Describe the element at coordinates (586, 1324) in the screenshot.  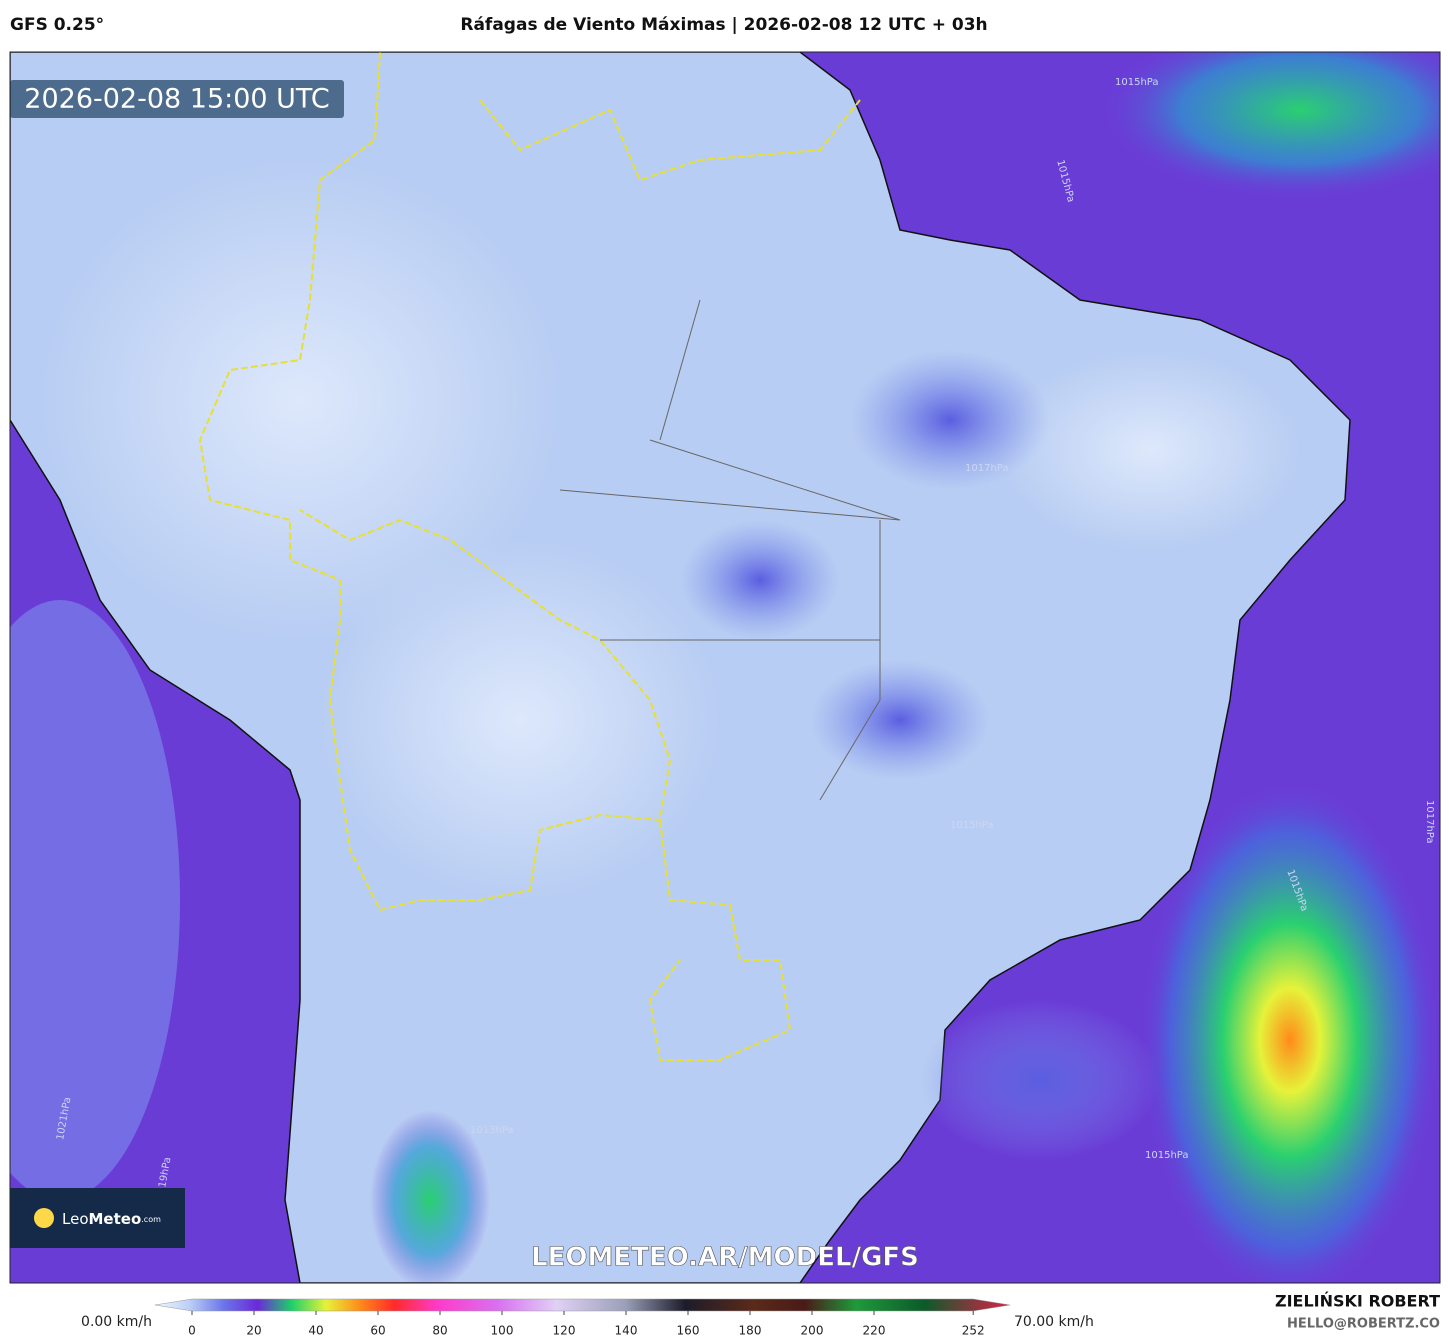
I see `colorbar-ticks: 0 20 40 60 80 100 120 140 160 180 200 220 252` at that location.